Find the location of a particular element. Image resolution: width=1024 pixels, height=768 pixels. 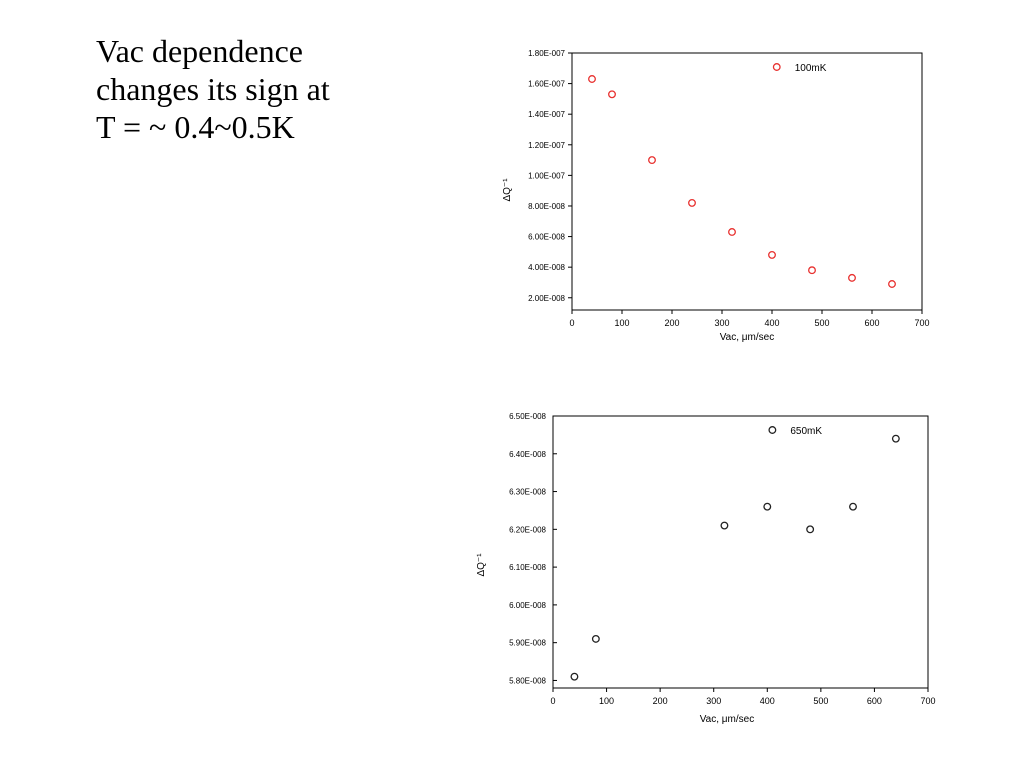

y-tick-label: 5.80E-008 is located at coordinates (527, 680).